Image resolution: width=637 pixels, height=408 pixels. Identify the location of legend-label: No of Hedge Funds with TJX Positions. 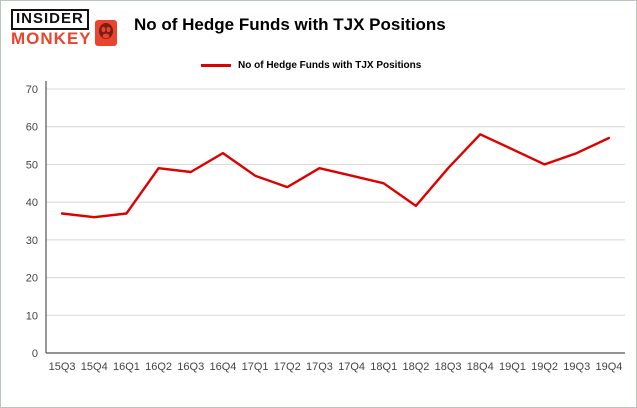
(330, 65).